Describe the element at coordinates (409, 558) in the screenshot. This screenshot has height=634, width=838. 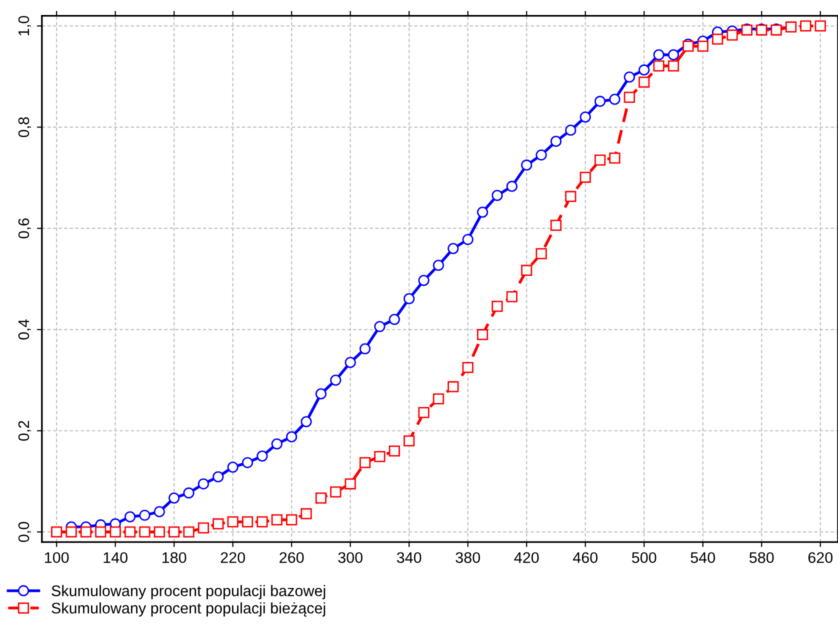
I see `x-tick-label: 340` at that location.